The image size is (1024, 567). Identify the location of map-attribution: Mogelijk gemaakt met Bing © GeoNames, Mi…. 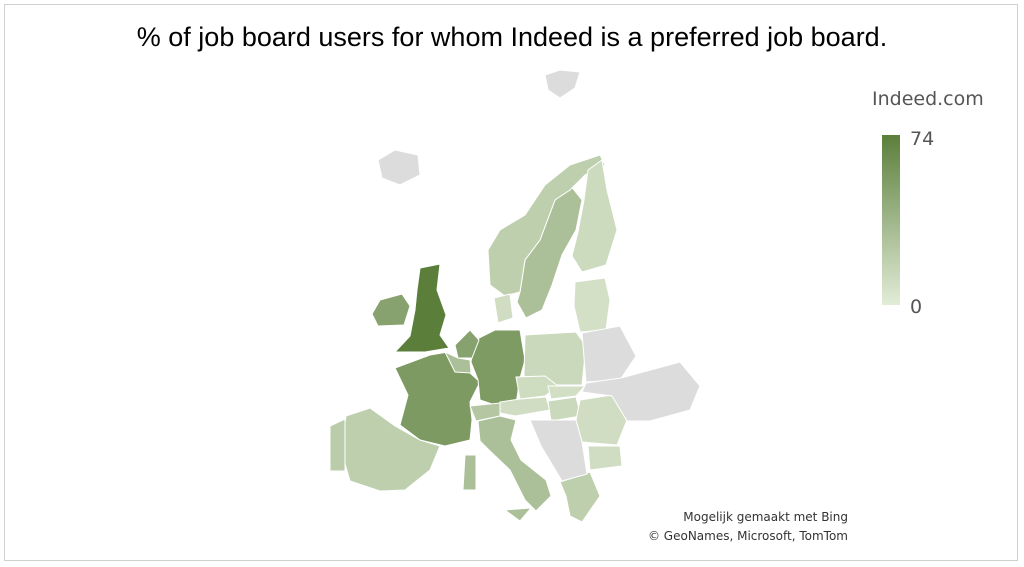
(748, 527).